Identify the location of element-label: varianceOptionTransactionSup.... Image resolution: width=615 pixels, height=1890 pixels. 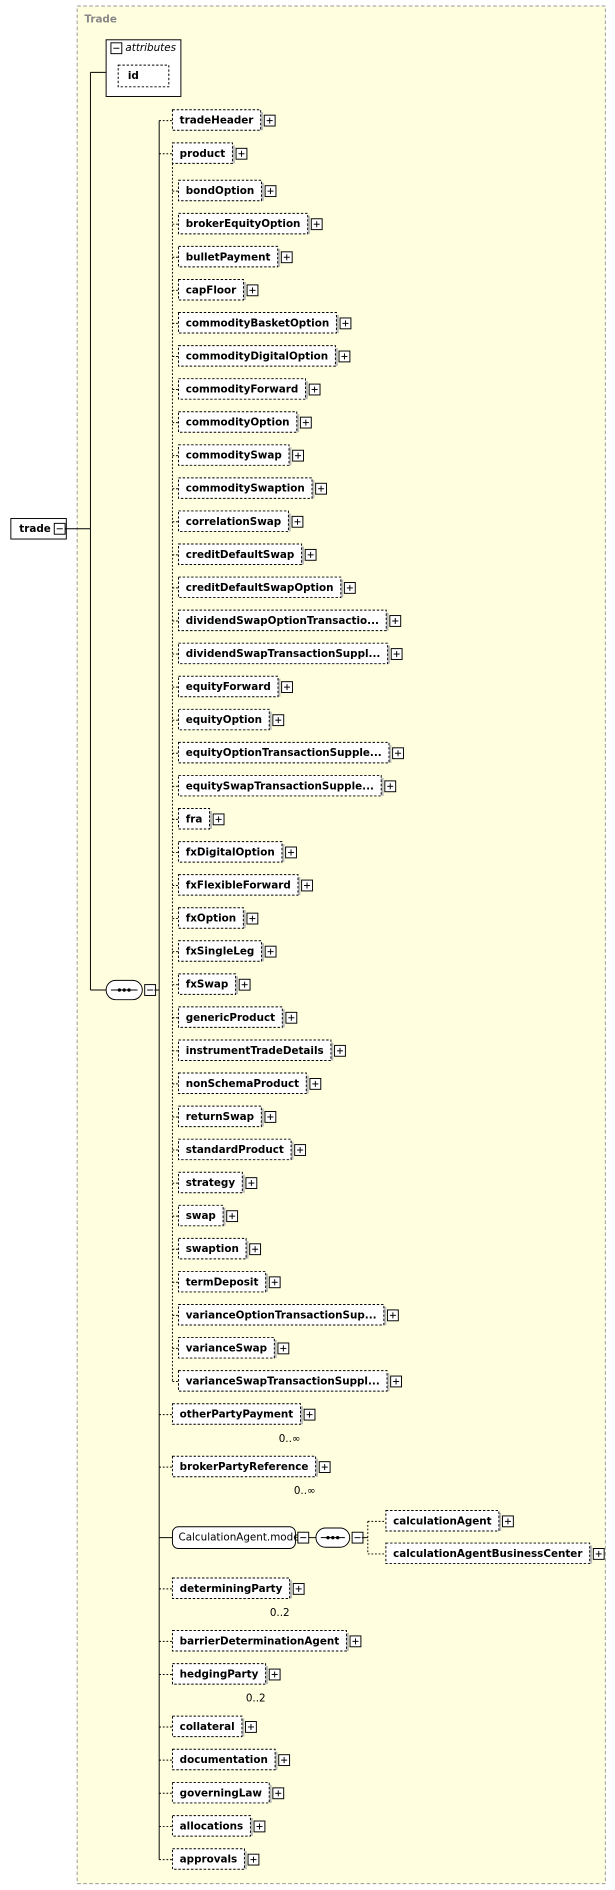
(281, 1315).